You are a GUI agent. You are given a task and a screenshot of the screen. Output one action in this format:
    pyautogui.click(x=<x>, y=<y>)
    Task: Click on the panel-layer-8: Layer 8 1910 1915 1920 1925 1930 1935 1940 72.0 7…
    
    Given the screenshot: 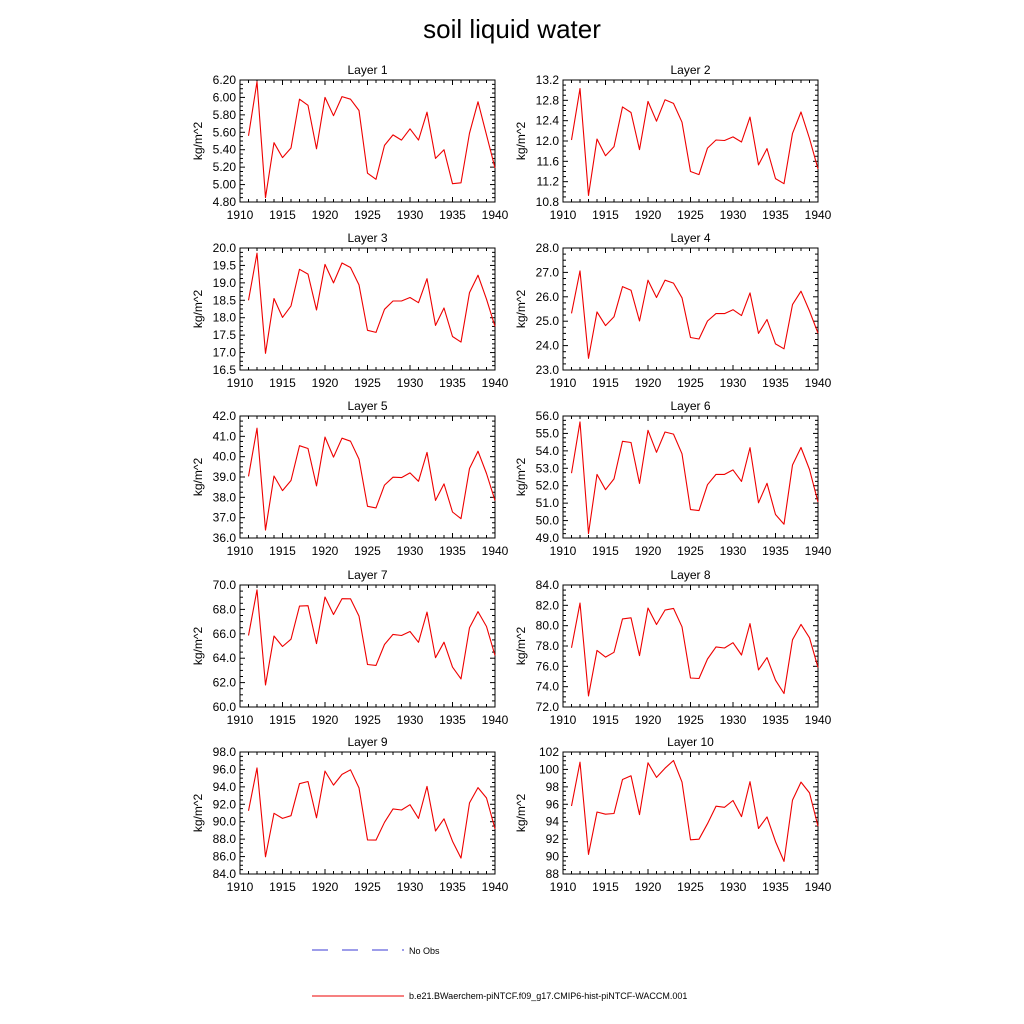 What is the action you would take?
    pyautogui.click(x=673, y=647)
    